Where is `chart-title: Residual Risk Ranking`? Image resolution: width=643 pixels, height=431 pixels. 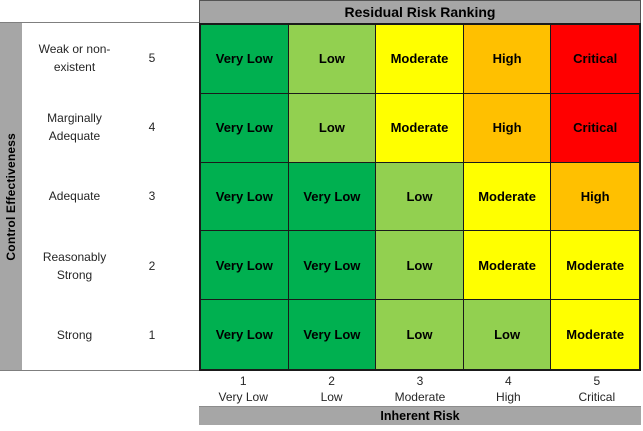
chart-title: Residual Risk Ranking is located at coordinates (420, 12).